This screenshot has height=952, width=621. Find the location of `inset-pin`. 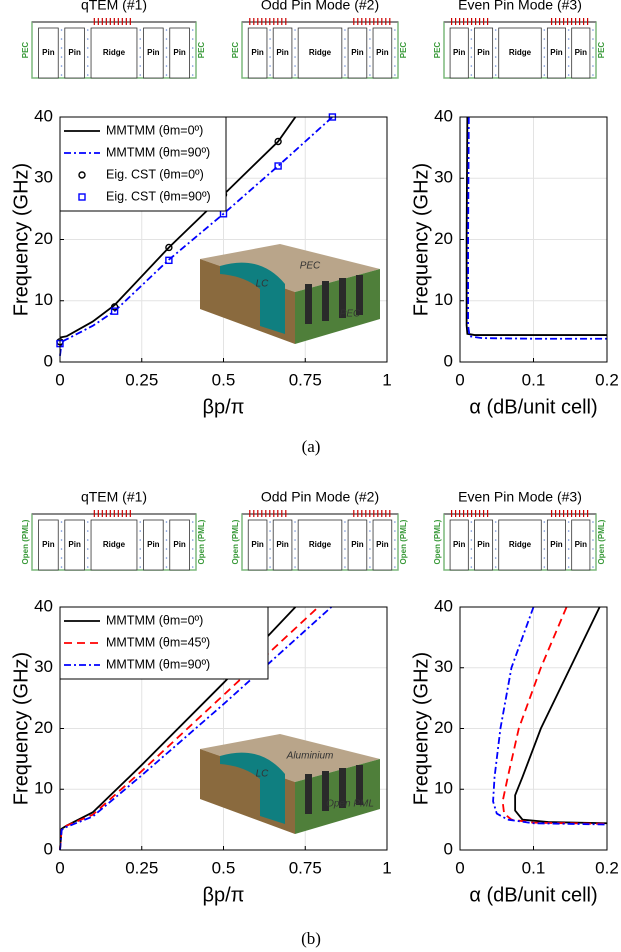

inset-pin is located at coordinates (308, 304).